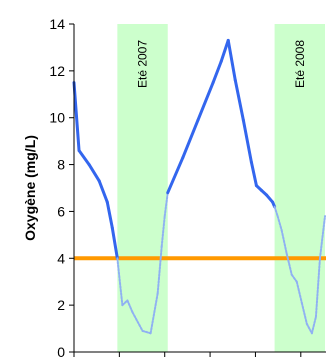 The width and height of the screenshot is (328, 358). Describe the element at coordinates (61, 187) in the screenshot. I see `y-axis-ticks: 0 2 4 6 8 10 12 14` at that location.